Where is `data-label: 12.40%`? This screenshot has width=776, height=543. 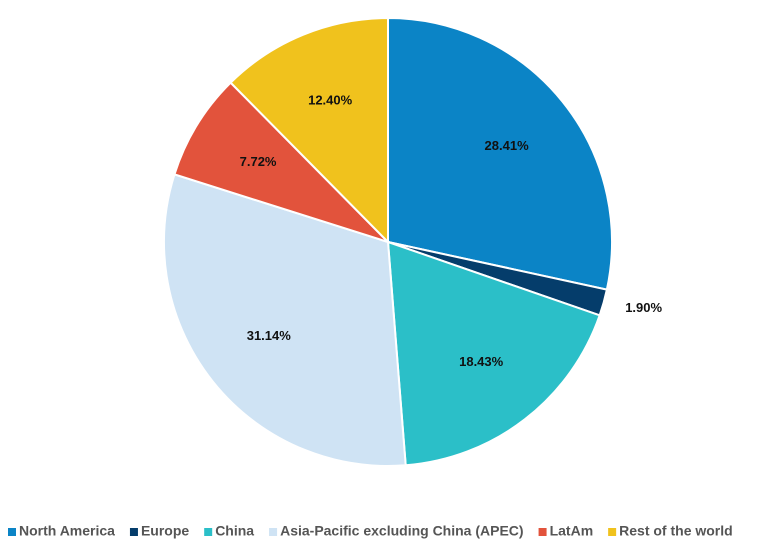
data-label: 12.40% is located at coordinates (330, 100).